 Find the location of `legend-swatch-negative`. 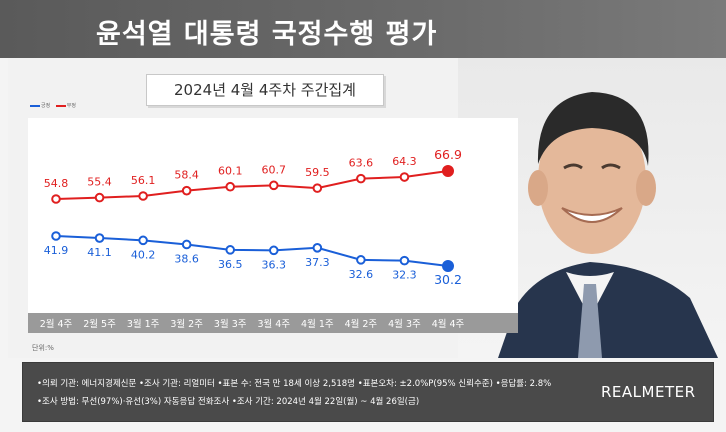

legend-swatch-negative is located at coordinates (60, 105).